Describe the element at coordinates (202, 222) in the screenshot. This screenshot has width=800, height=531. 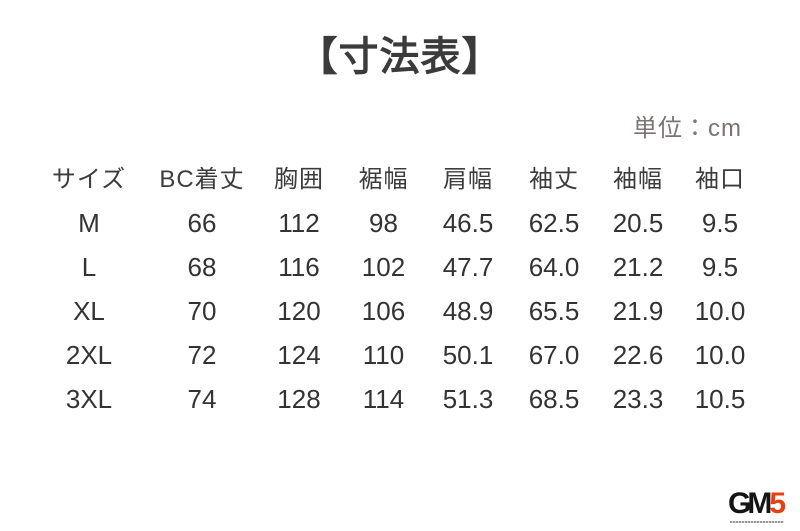
I see `value-cell: 66` at that location.